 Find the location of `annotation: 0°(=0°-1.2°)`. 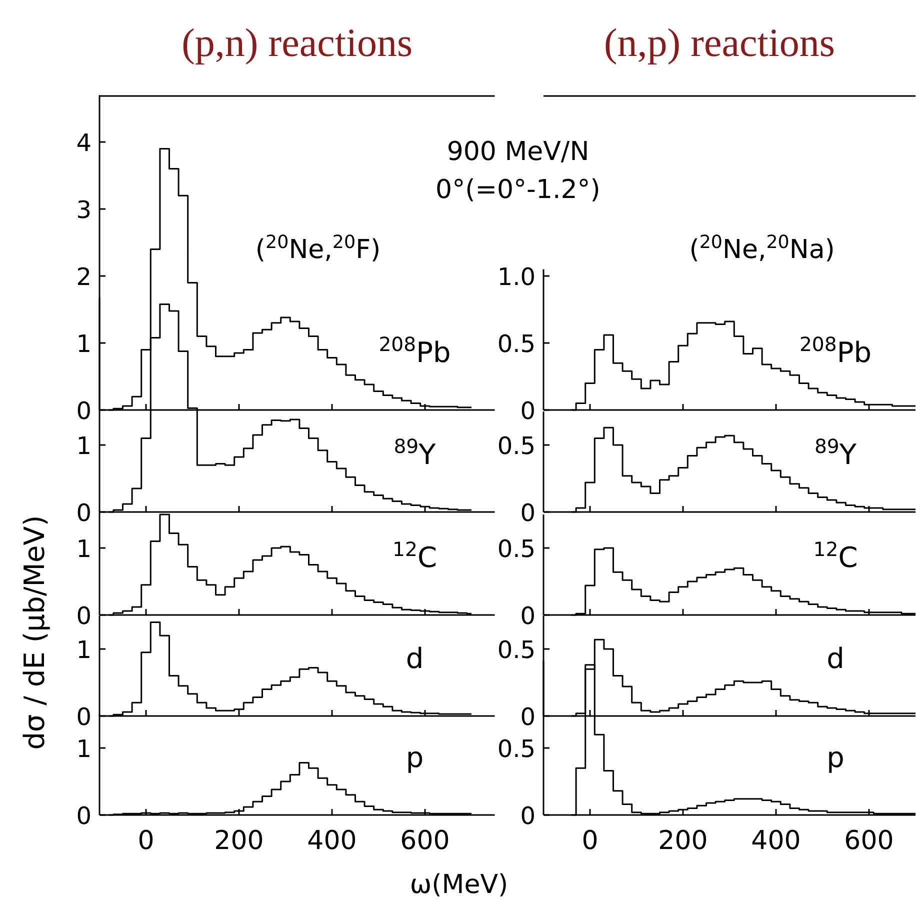

annotation: 0°(=0°-1.2°) is located at coordinates (518, 190).